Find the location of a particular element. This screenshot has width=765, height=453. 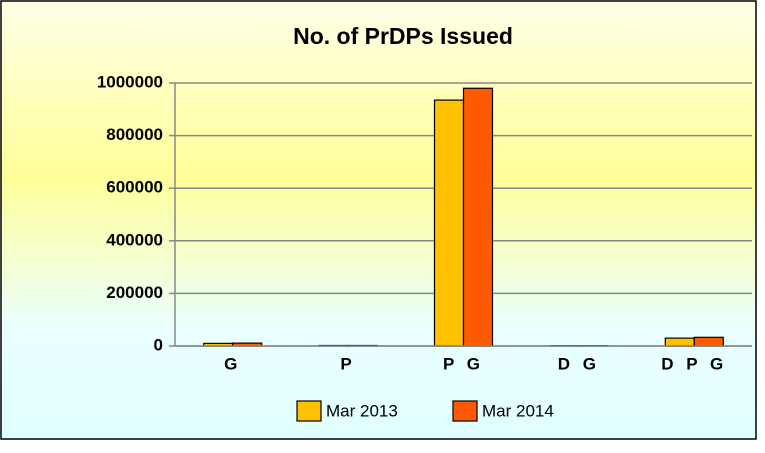

x-tick-label: D G is located at coordinates (579, 363).